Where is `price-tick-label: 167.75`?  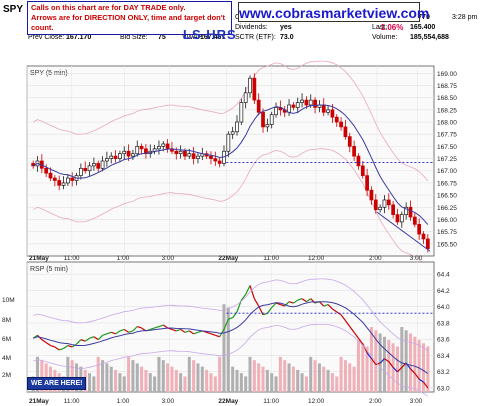 price-tick-label: 167.75 is located at coordinates (447, 135).